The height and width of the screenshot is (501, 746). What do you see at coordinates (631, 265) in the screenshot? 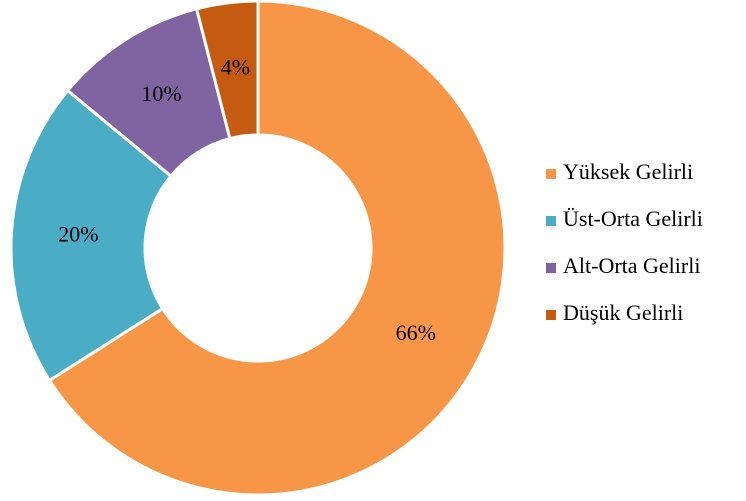
I see `legend-label: Alt-Orta Gelirli` at bounding box center [631, 265].